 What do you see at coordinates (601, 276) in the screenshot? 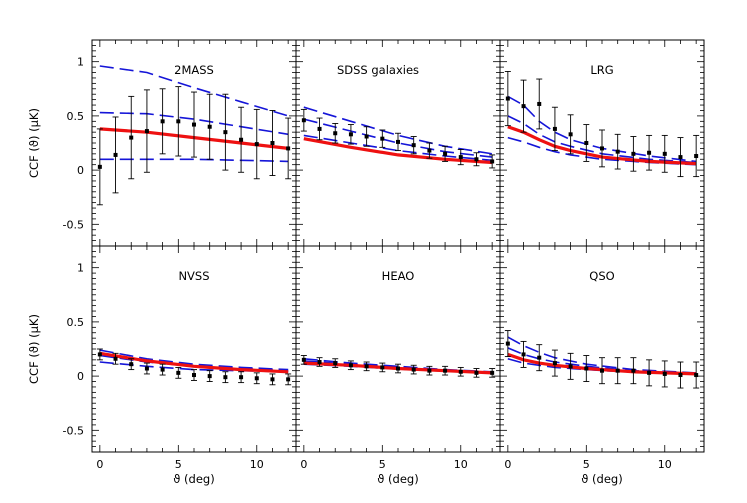
I see `panel-title: QSO` at bounding box center [601, 276].